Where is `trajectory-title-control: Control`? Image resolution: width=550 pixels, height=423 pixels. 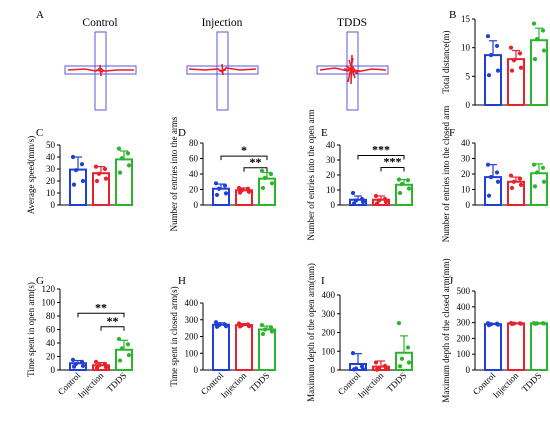
trajectory-title-control: Control is located at coordinates (99, 23).